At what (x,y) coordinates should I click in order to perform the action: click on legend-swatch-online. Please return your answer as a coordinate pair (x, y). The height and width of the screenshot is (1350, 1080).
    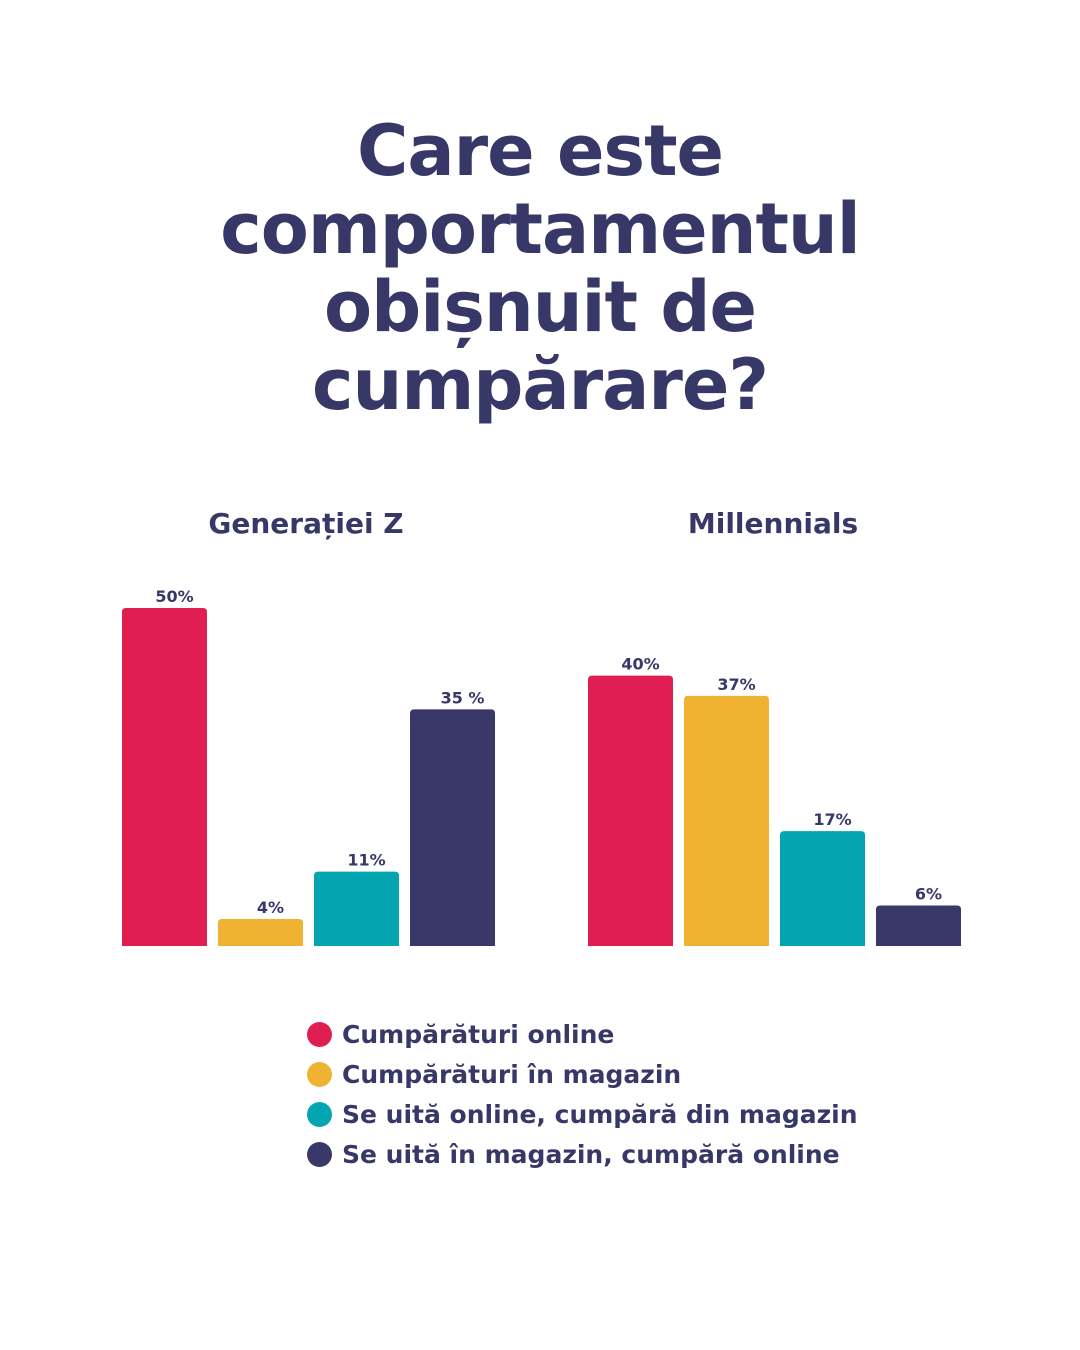
    Looking at the image, I should click on (319, 1034).